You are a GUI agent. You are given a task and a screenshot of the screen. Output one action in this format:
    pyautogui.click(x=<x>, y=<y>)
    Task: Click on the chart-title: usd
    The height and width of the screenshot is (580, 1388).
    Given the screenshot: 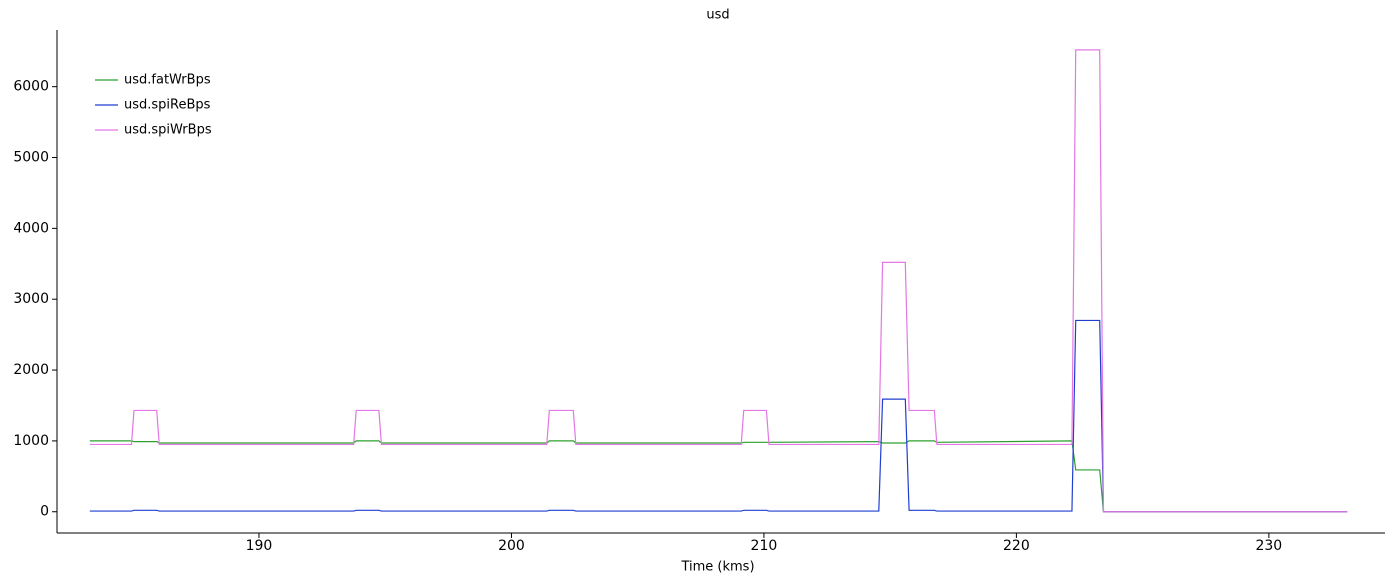 What is the action you would take?
    pyautogui.click(x=717, y=15)
    